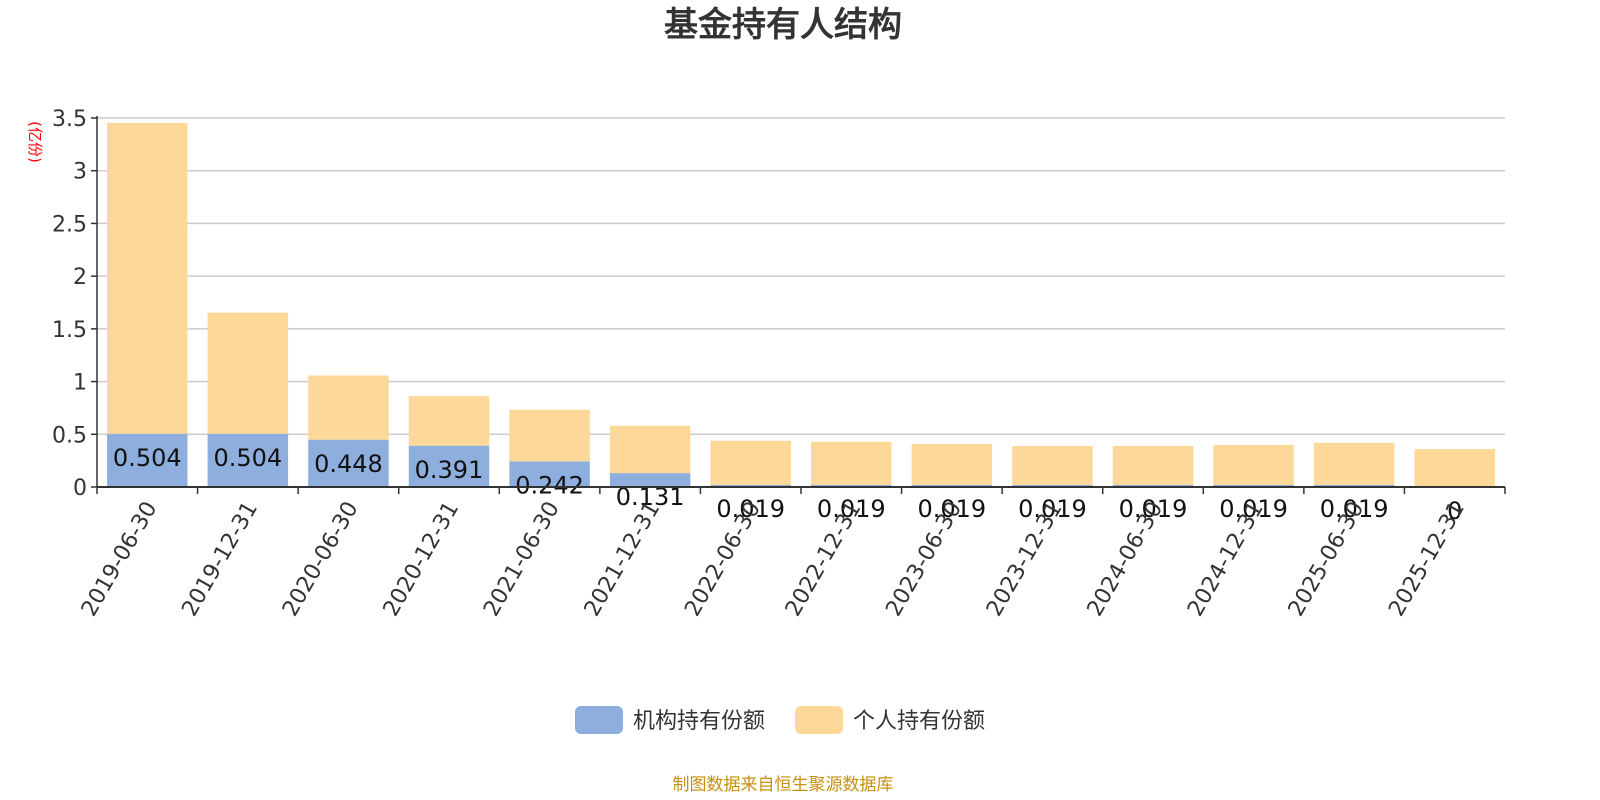 The image size is (1600, 800). Describe the element at coordinates (522, 559) in the screenshot. I see `x-tick-label: 2021-06-30` at that location.